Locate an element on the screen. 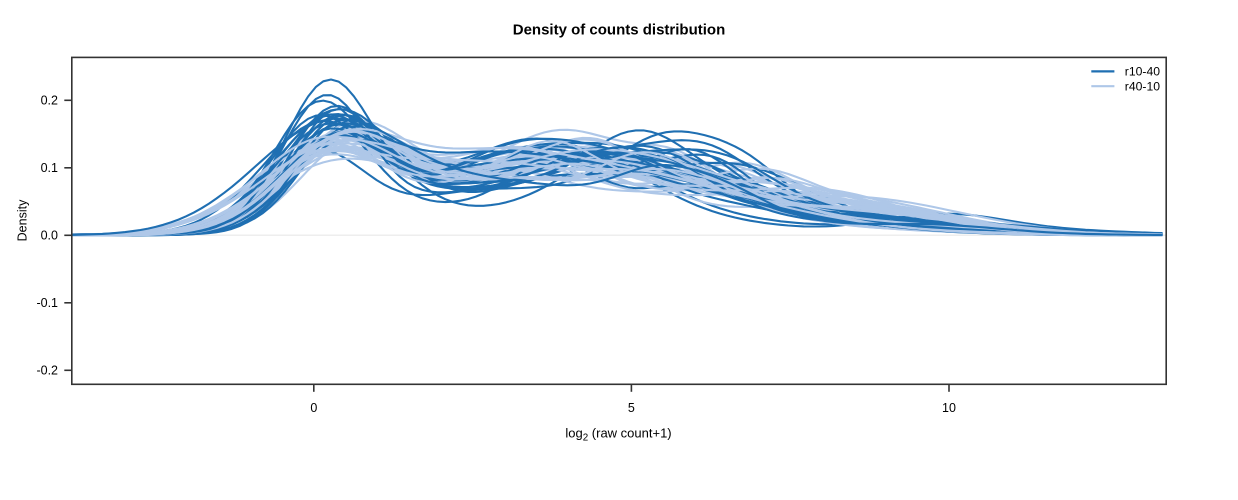 This screenshot has width=1238, height=500. svg-text: 0 is located at coordinates (313, 408).